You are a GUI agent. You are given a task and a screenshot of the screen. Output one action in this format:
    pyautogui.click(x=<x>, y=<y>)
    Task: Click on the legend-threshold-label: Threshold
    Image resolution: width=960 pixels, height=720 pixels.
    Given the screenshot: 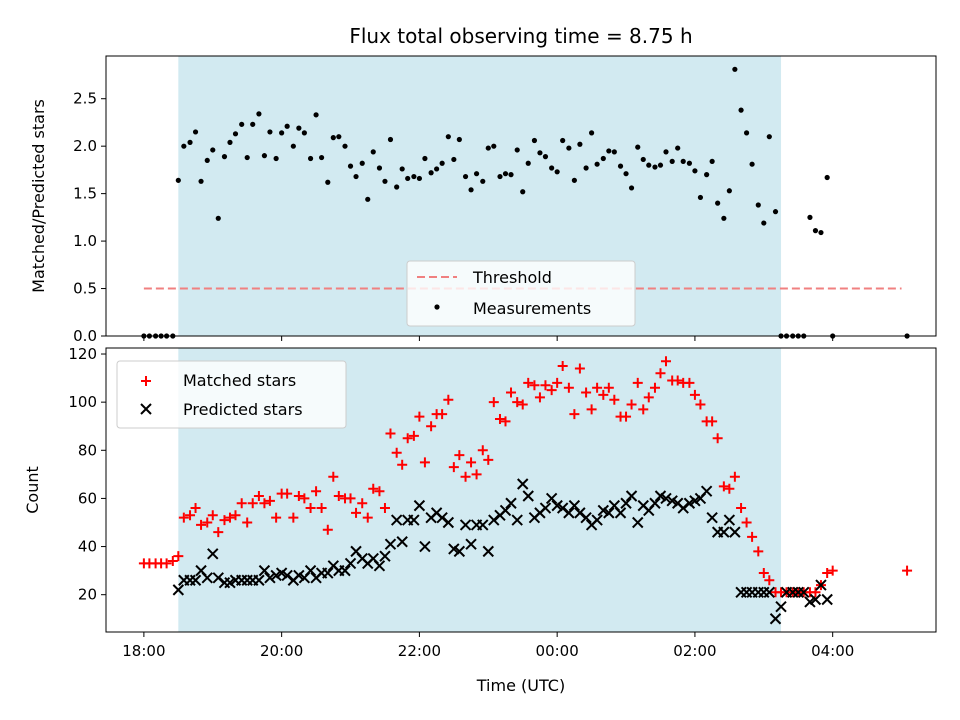 What is the action you would take?
    pyautogui.click(x=512, y=277)
    